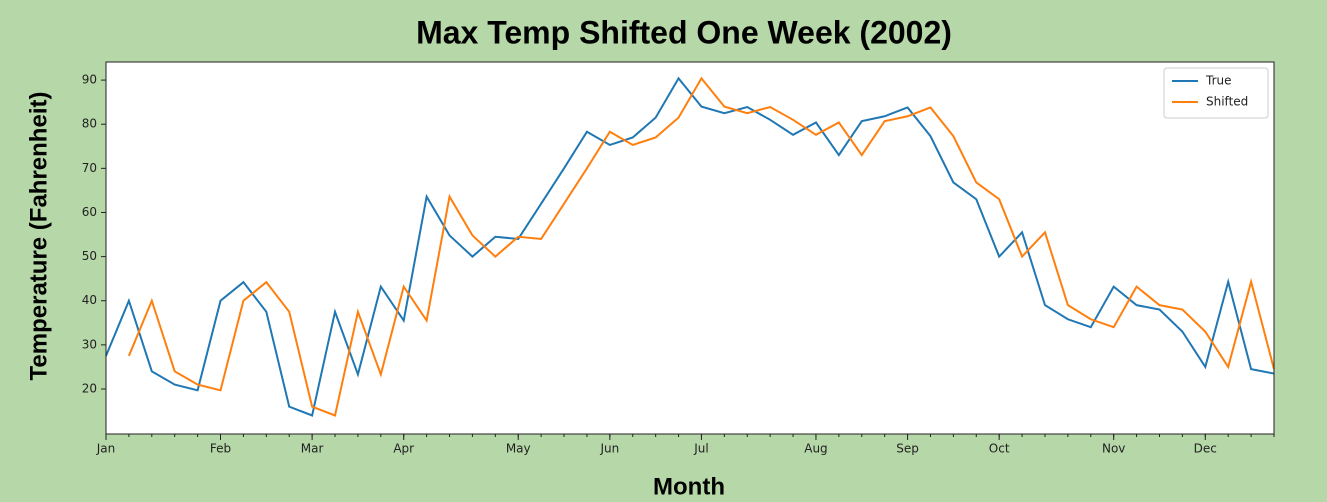 The image size is (1327, 502). I want to click on x-tick-label: Oct, so click(999, 449).